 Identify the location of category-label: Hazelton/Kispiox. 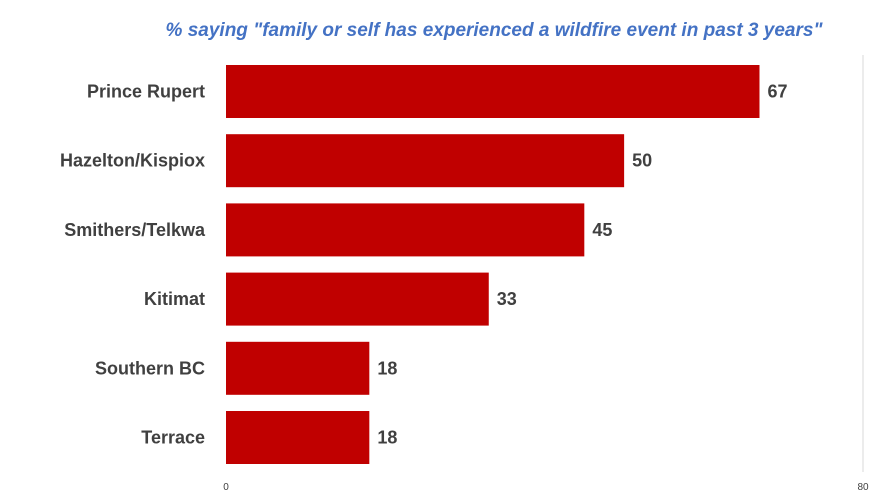
(132, 161).